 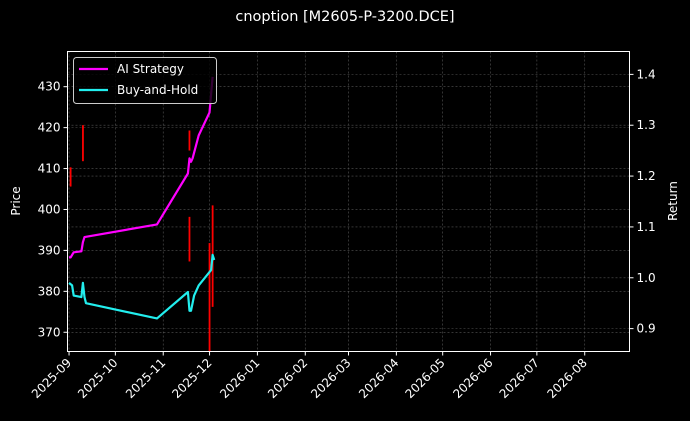 What do you see at coordinates (49, 128) in the screenshot?
I see `y-tick-label: 420` at bounding box center [49, 128].